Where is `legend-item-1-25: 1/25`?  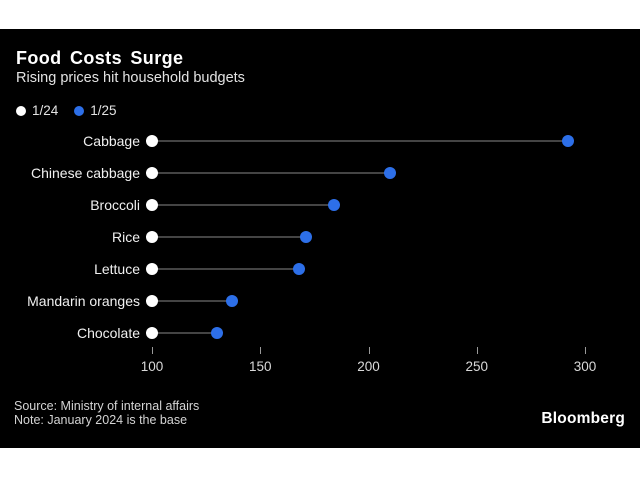
legend-item-1-25: 1/25 is located at coordinates (95, 110).